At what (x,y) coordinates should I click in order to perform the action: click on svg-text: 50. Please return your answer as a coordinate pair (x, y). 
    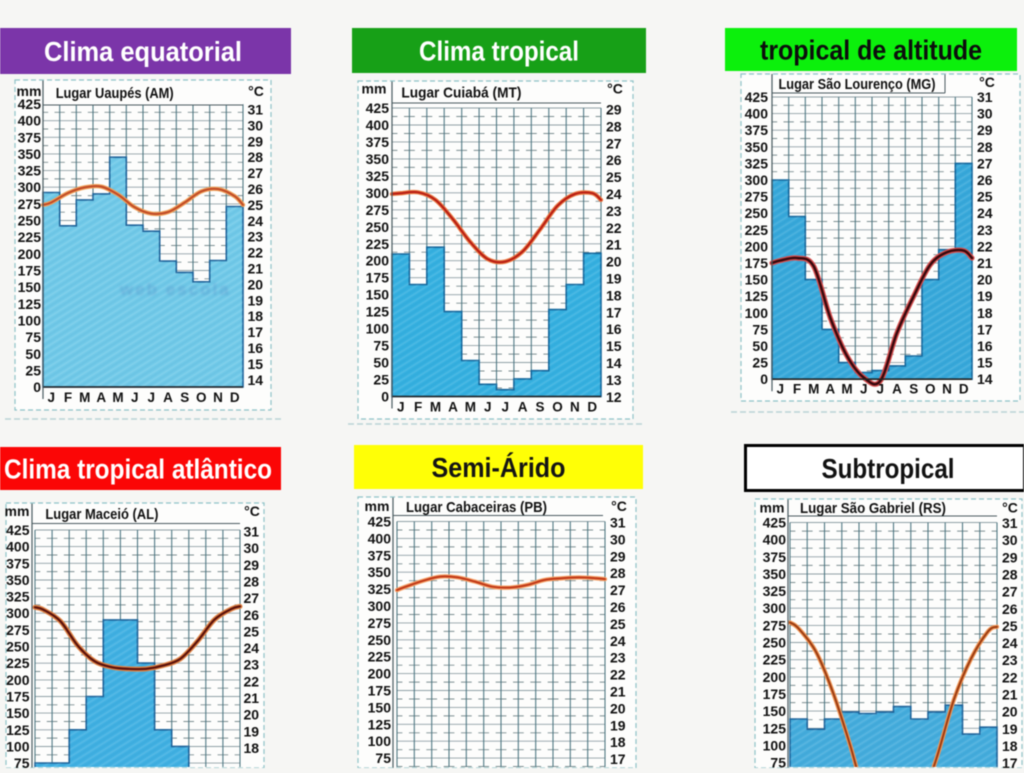
    Looking at the image, I should click on (33, 354).